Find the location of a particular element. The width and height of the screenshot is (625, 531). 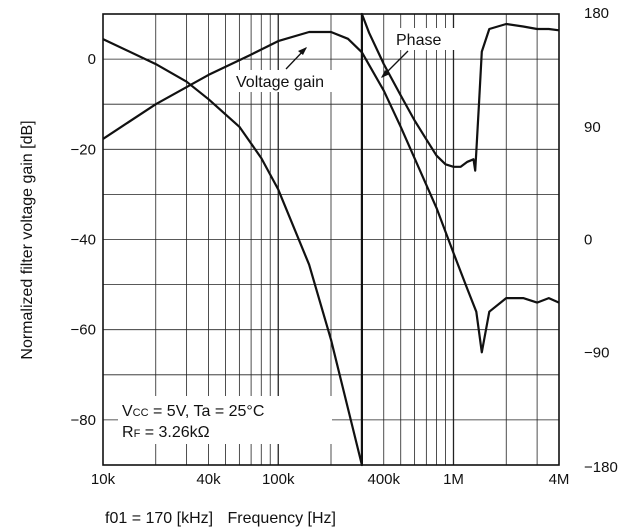

y2-tick-label: 0 is located at coordinates (588, 240).